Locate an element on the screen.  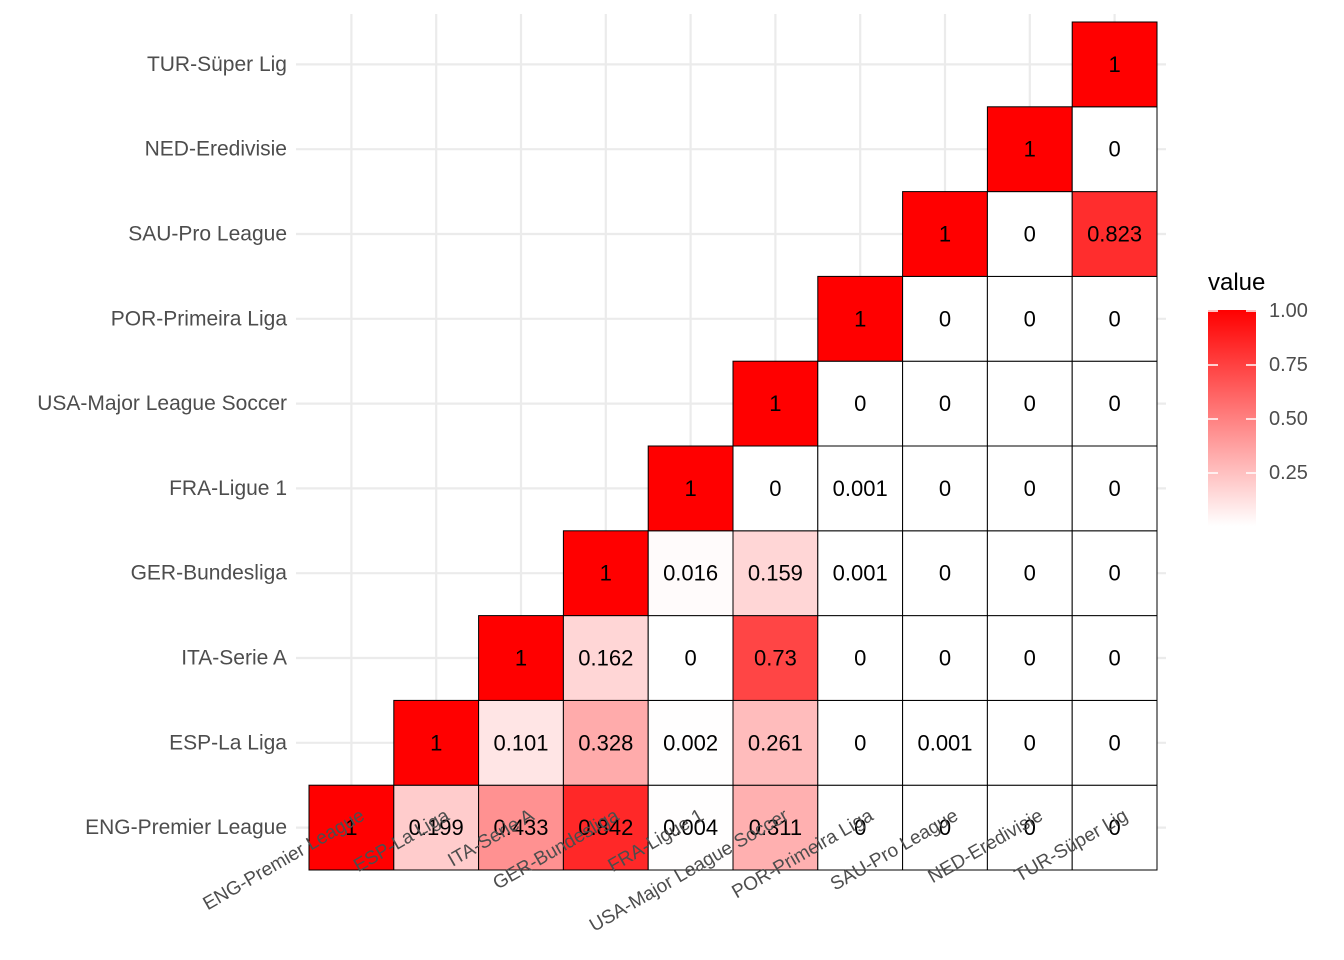
y-axis-tick-label: USA-Major League Soccer is located at coordinates (162, 403).